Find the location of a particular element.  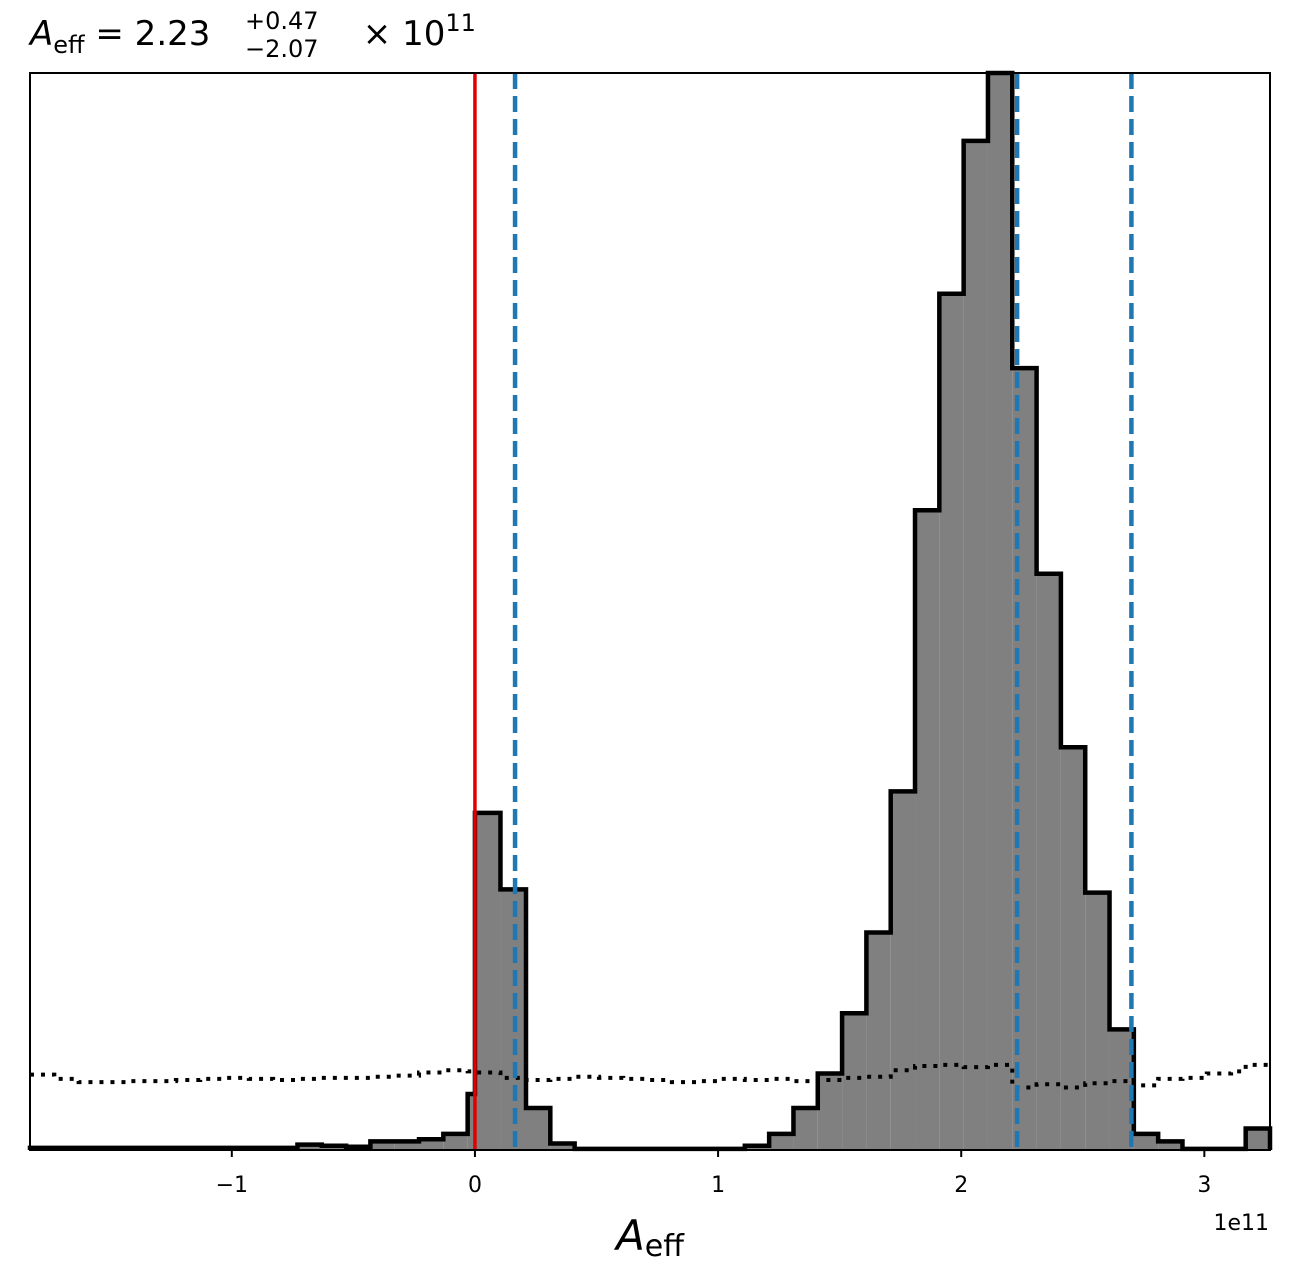

x-tick-label: −1 is located at coordinates (232, 1185).